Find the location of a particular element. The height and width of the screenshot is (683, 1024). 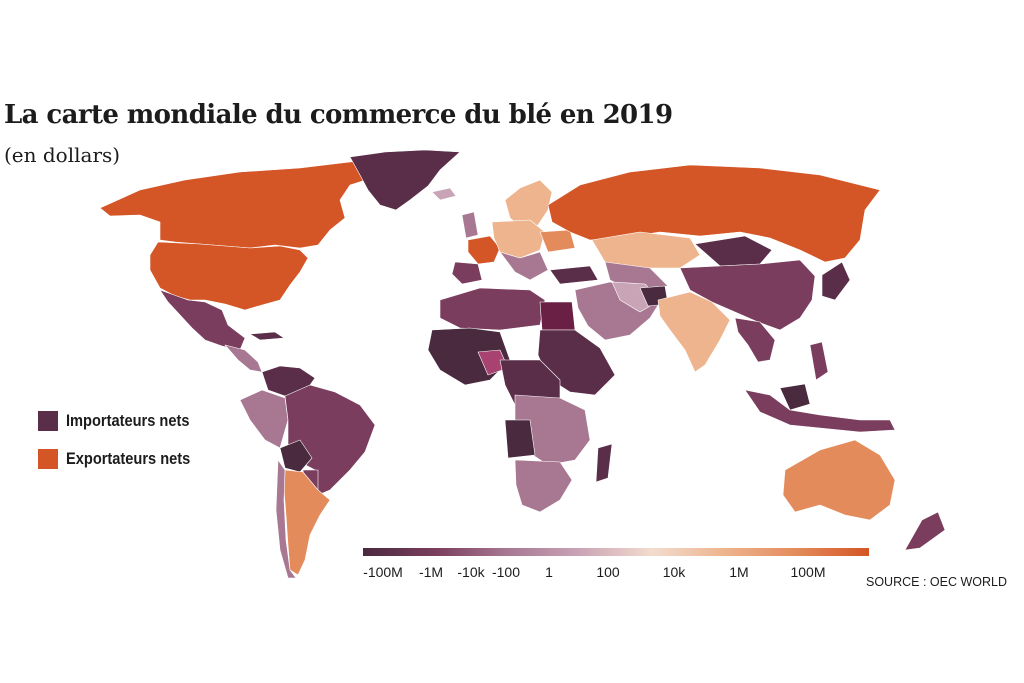

scale-tick-label: -10k is located at coordinates (471, 572).